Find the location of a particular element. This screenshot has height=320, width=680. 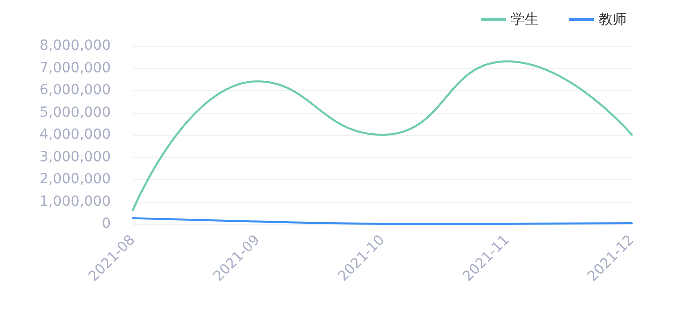

y-tick-label: 2,000,000 is located at coordinates (75, 180).